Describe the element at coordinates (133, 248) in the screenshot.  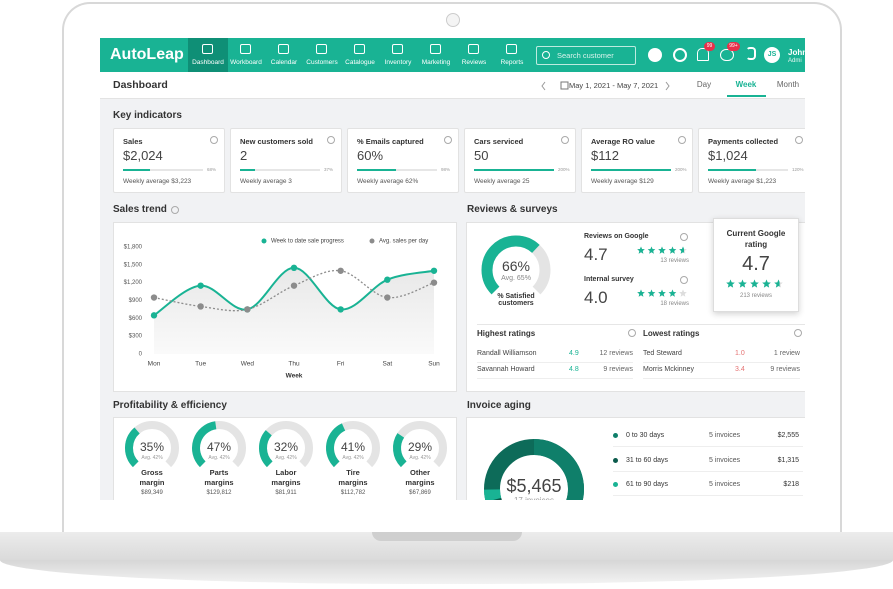
I see `y-tick-label: $1,800` at that location.